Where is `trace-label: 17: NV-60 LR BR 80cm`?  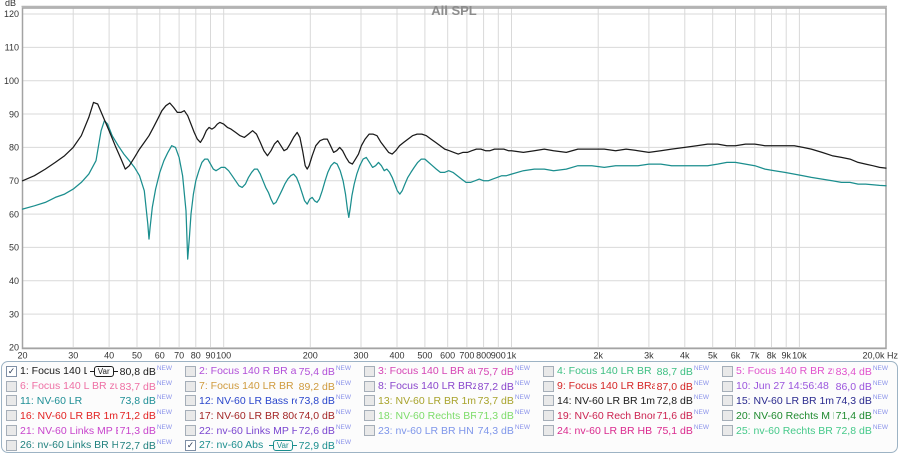
trace-label: 17: NV-60 LR BR 80cm is located at coordinates (248, 415).